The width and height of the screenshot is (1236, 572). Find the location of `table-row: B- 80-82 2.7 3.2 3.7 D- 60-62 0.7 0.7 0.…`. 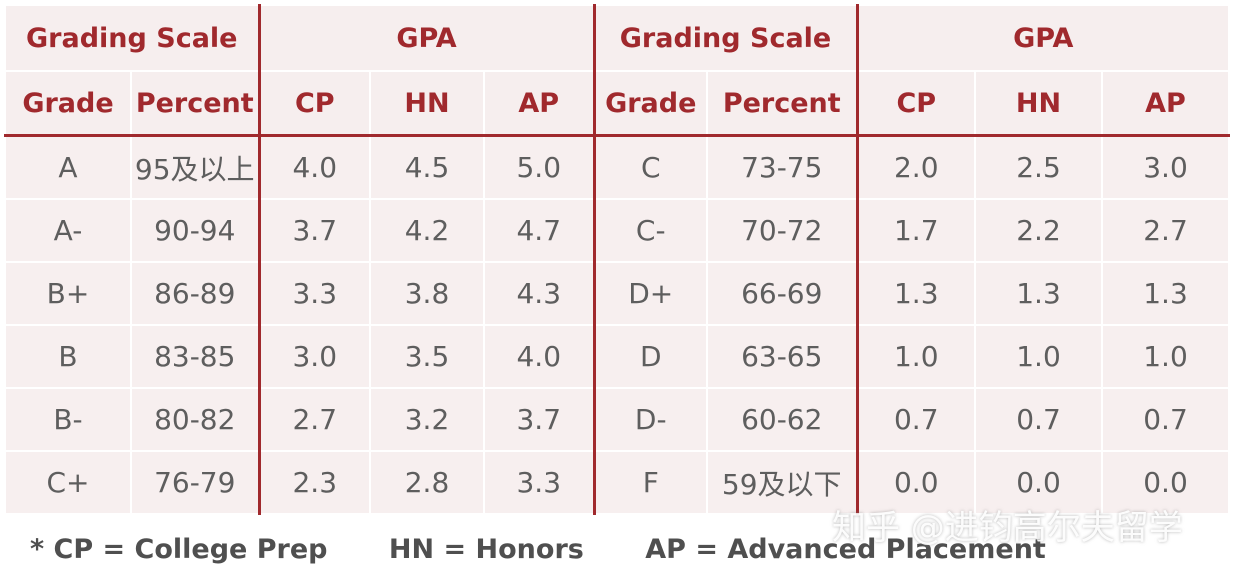

table-row: B- 80-82 2.7 3.2 3.7 D- 60-62 0.7 0.7 0.… is located at coordinates (617, 419).